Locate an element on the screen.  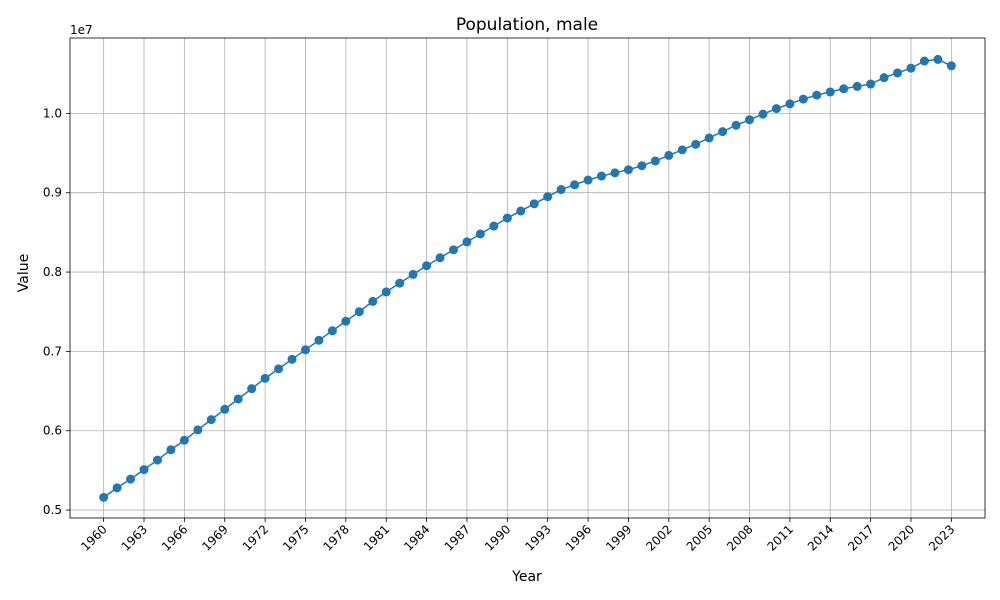
x-tick-label: 1984 is located at coordinates (416, 537).